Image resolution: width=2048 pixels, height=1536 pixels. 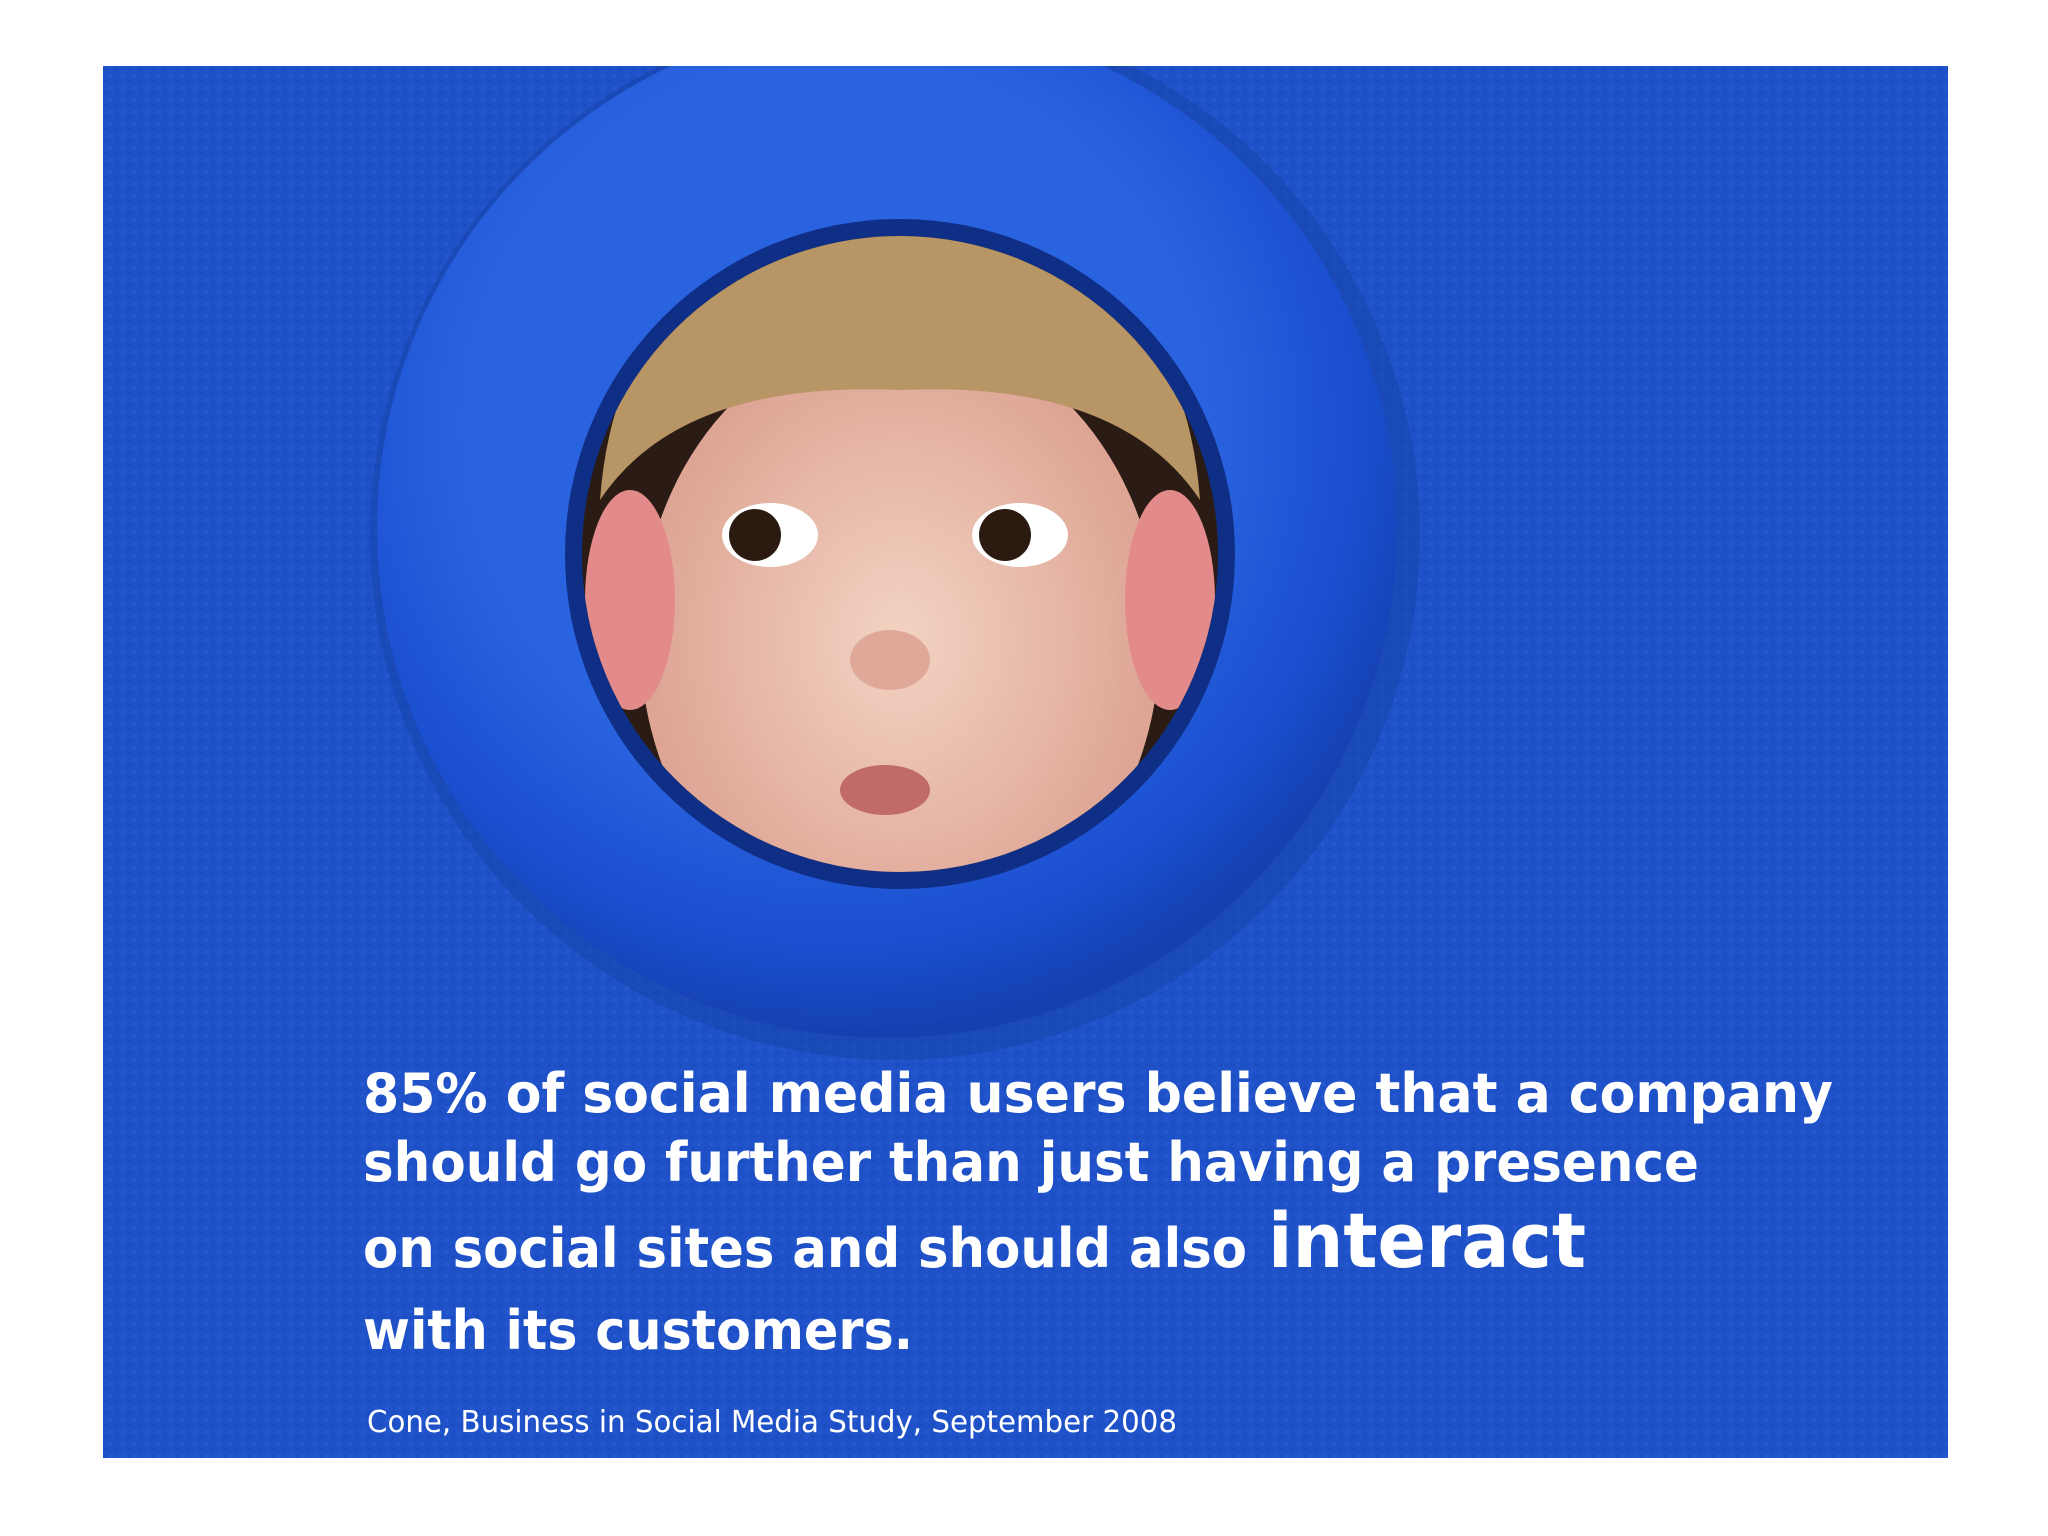 What do you see at coordinates (900, 554) in the screenshot?
I see `child-face` at bounding box center [900, 554].